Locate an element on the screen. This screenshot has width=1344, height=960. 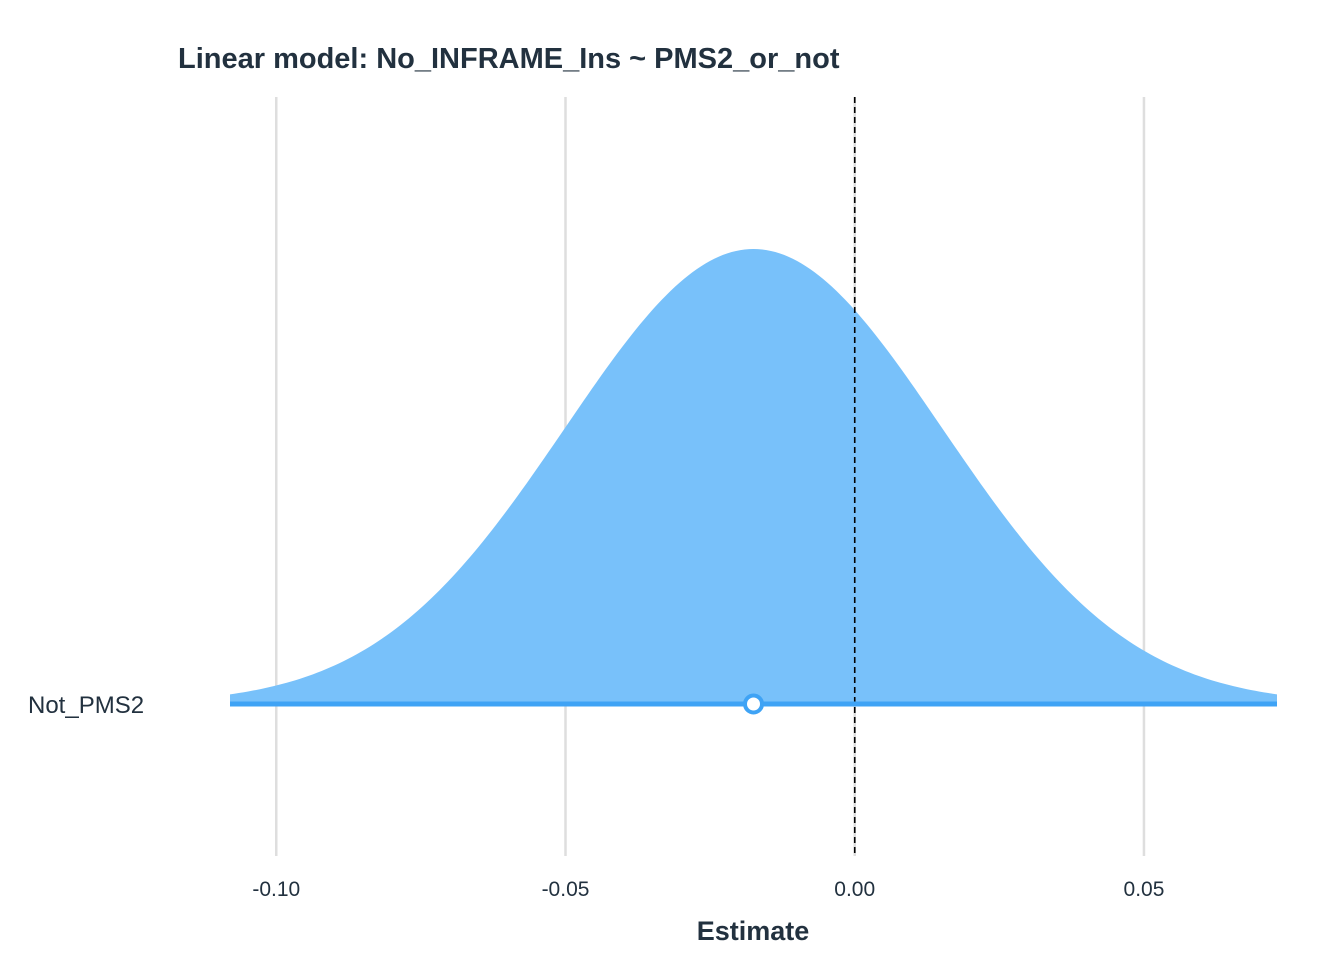
estimate-layer is located at coordinates (753, 704).